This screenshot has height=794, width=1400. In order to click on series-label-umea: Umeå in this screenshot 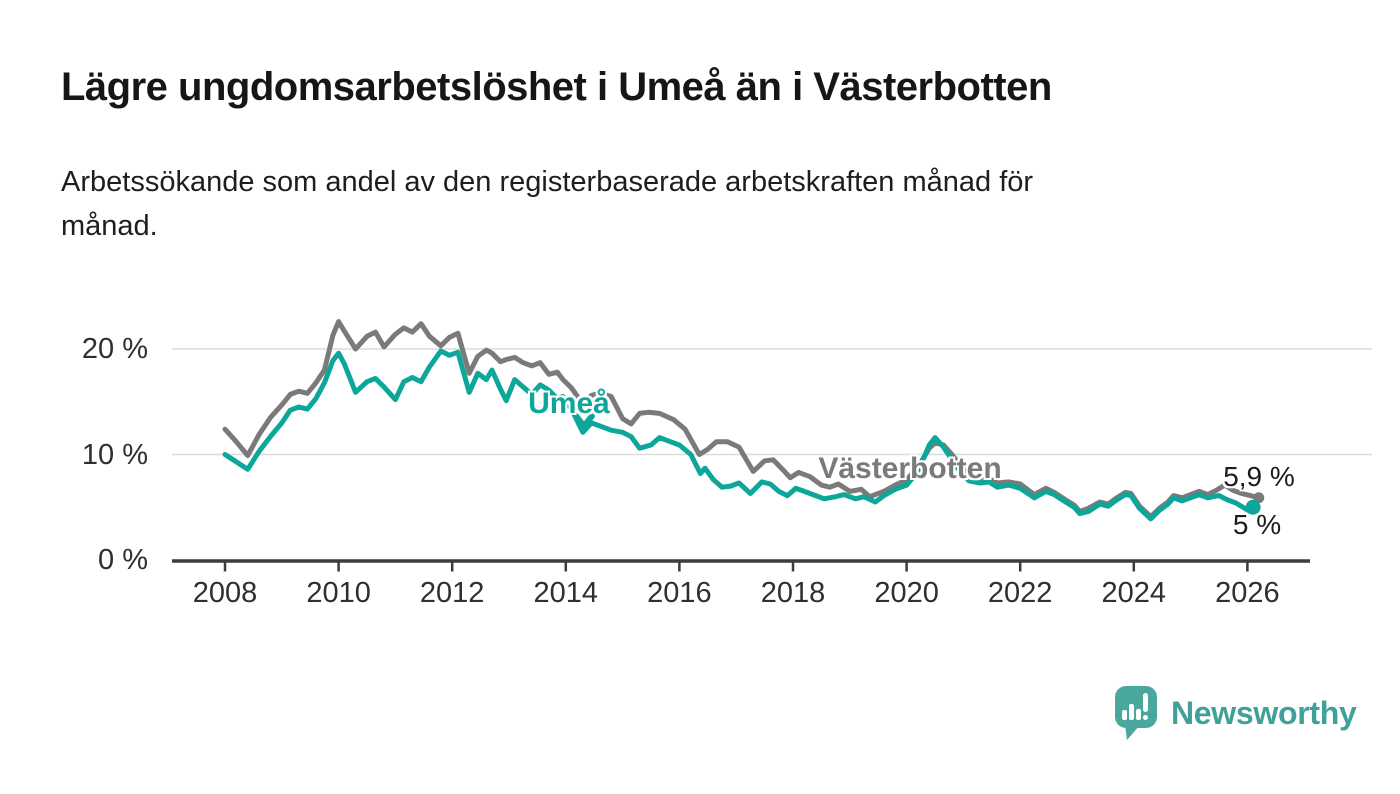, I will do `click(569, 403)`.